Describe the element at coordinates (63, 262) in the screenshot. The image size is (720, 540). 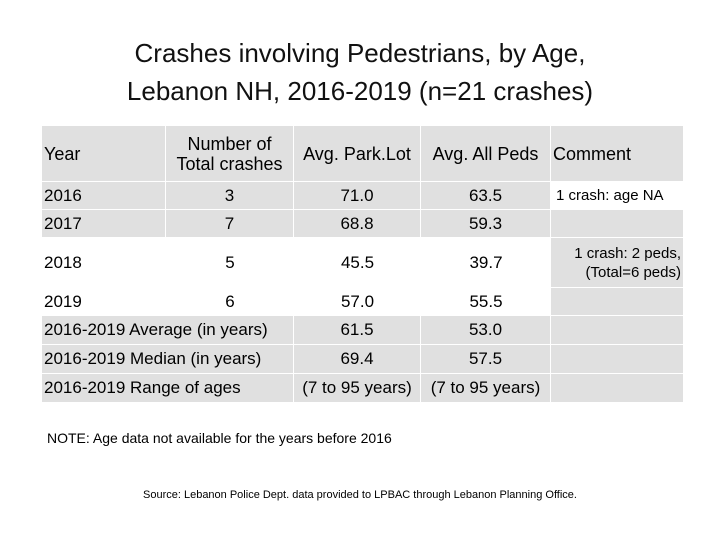
I see `row-2018-year: 2018` at that location.